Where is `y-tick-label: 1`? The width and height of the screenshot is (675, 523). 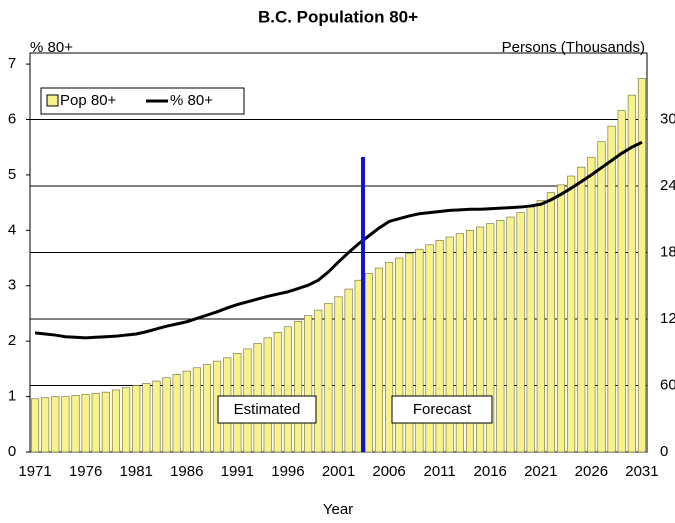 y-tick-label: 1 is located at coordinates (12, 396).